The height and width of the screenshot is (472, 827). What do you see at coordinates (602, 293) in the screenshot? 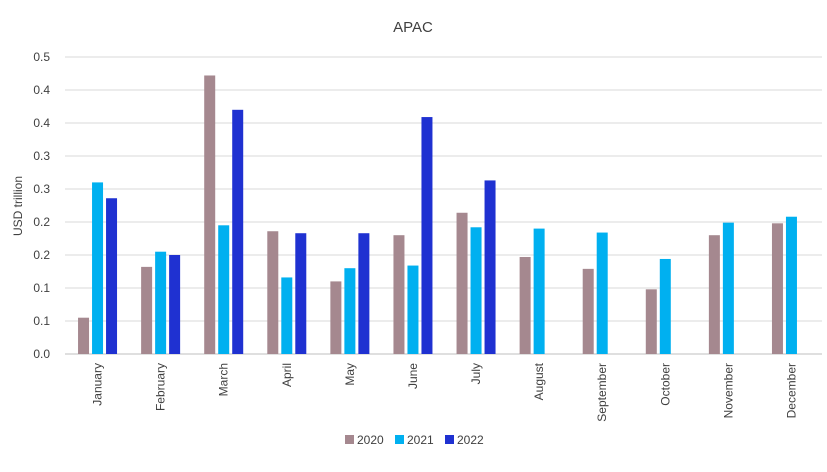
I see `bar-2021-september` at bounding box center [602, 293].